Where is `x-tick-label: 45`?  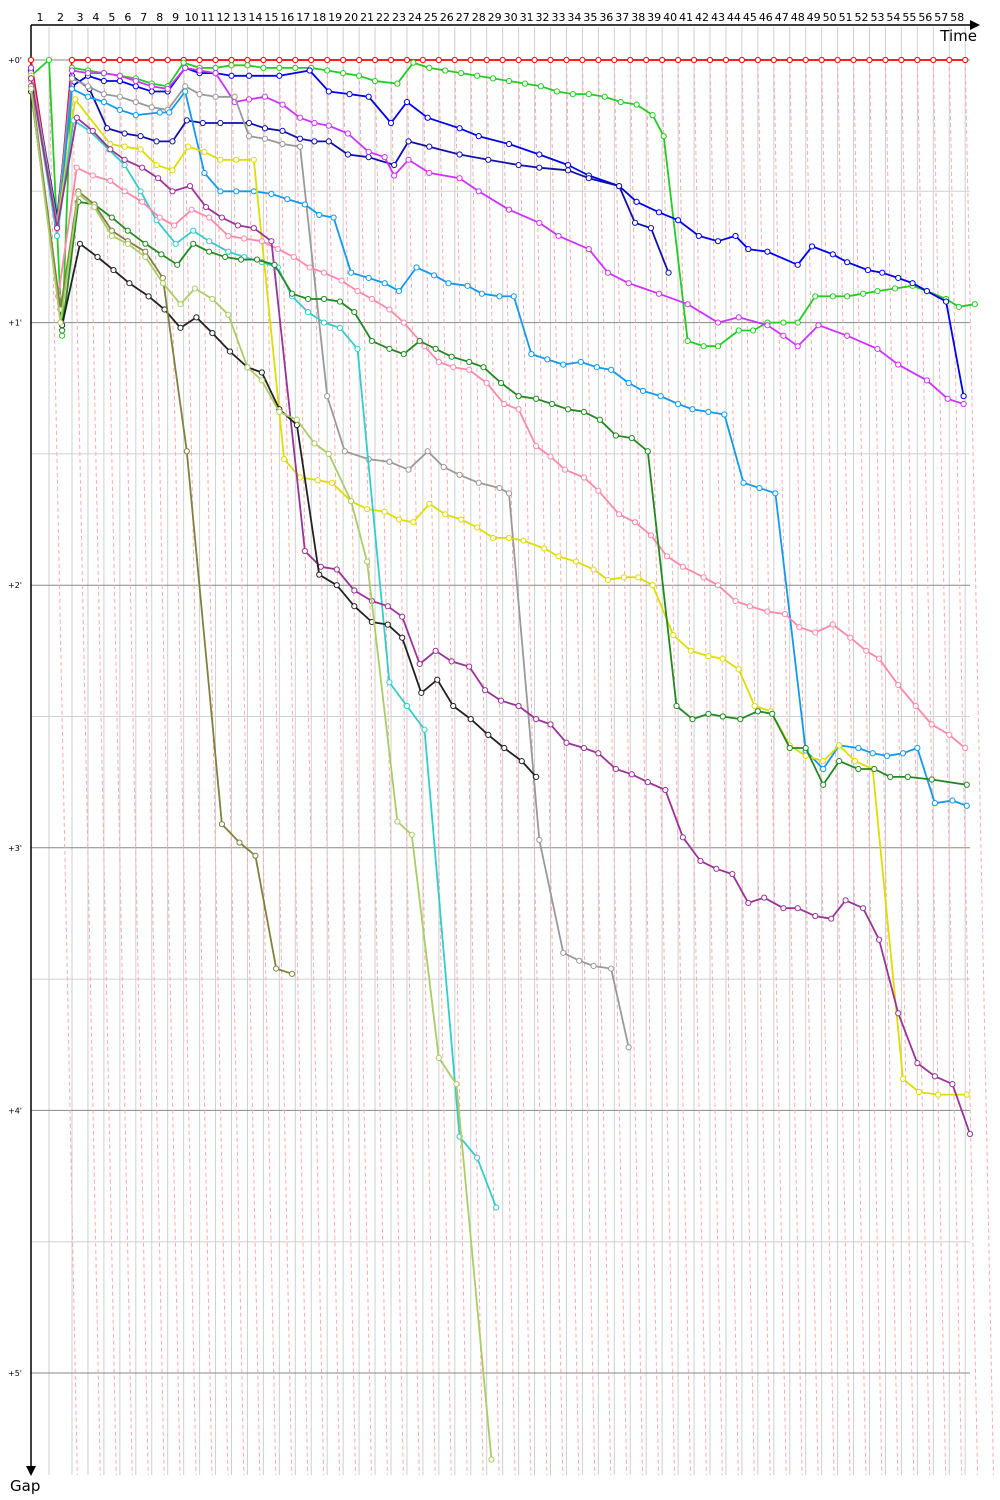 x-tick-label: 45 is located at coordinates (750, 17).